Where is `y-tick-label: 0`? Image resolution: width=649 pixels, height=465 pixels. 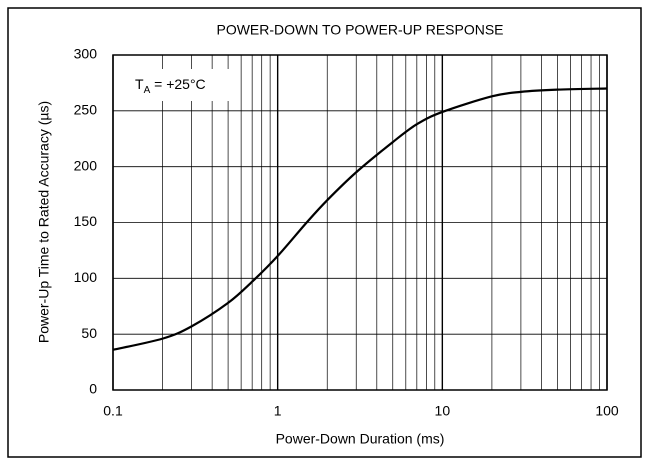 y-tick-label: 0 is located at coordinates (93, 389).